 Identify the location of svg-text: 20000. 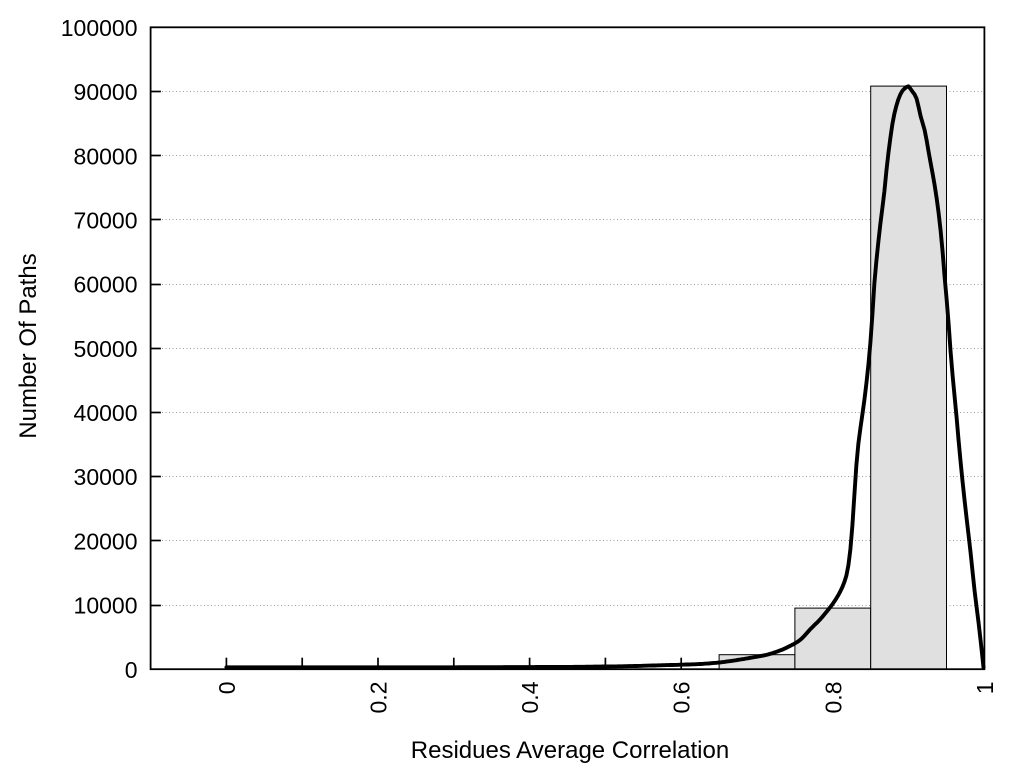
(106, 541).